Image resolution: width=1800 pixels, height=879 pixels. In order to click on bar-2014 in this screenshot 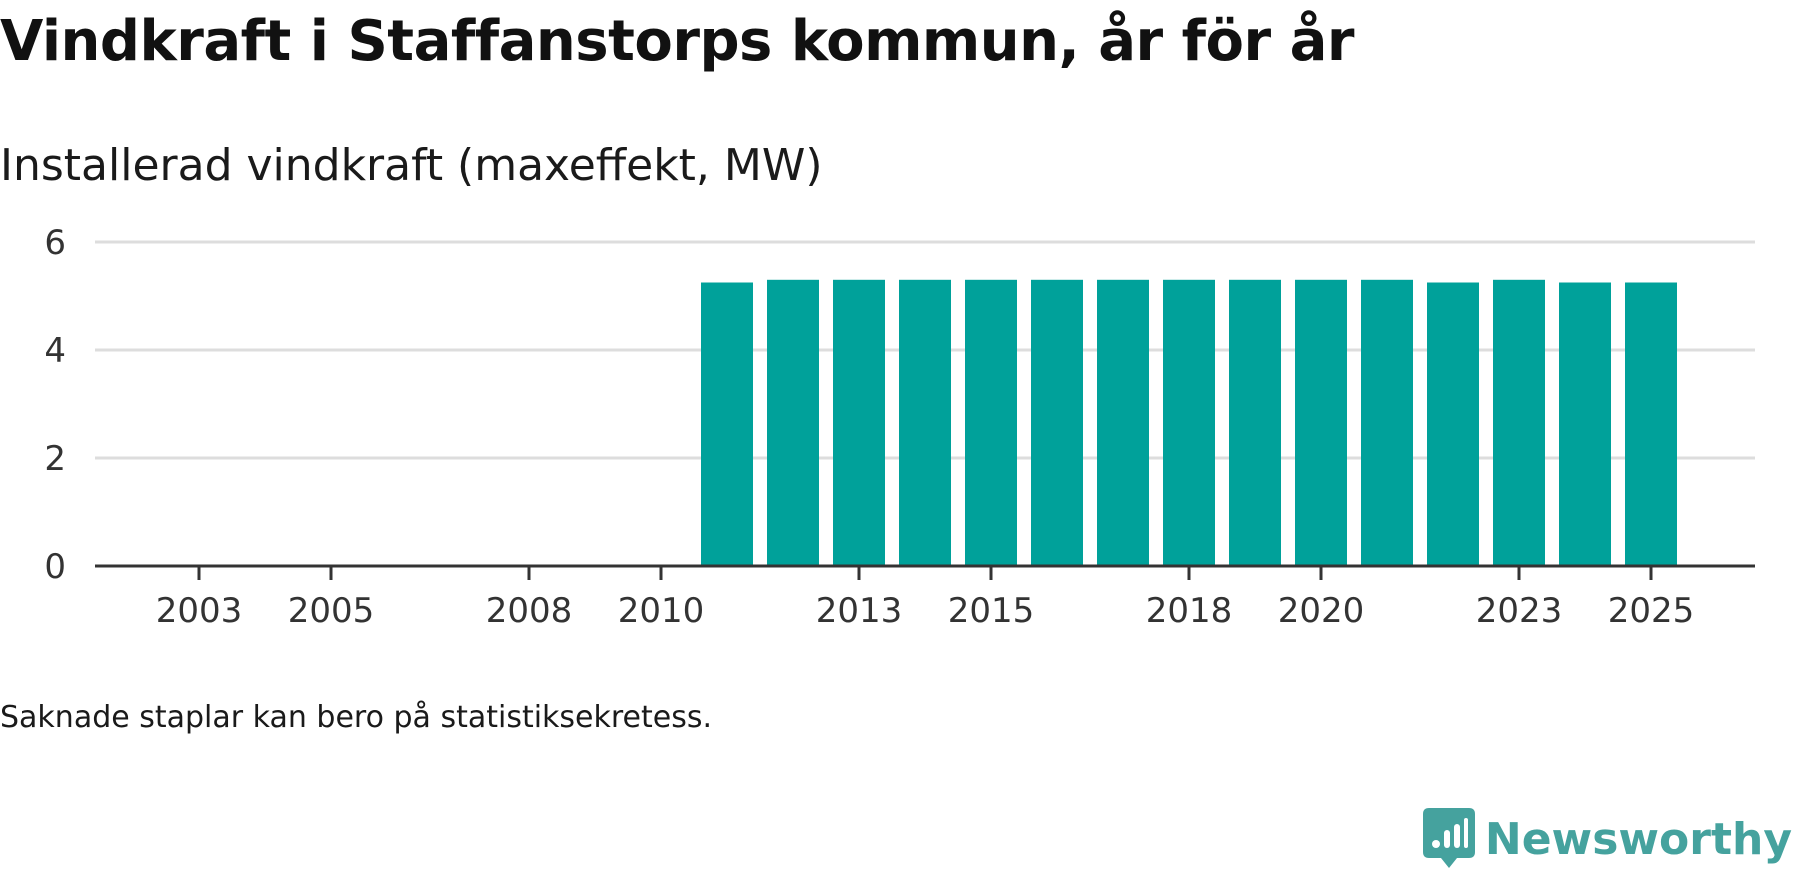, I will do `click(925, 422)`.